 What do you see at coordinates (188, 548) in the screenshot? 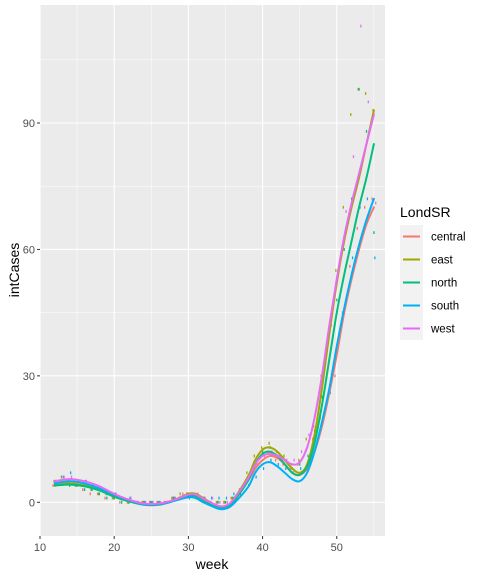
I see `x-tick-label: 30` at bounding box center [188, 548].